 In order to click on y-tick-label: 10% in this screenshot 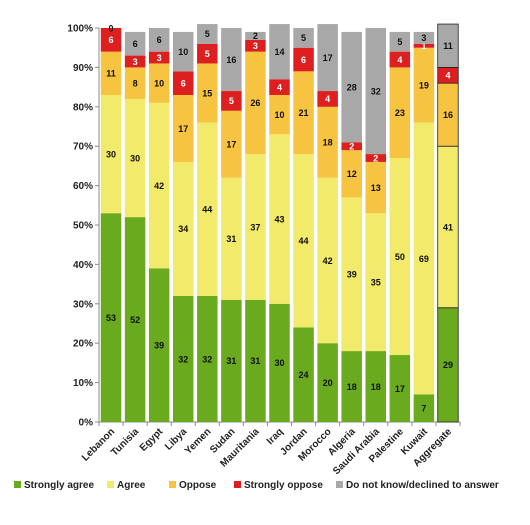, I will do `click(83, 383)`.